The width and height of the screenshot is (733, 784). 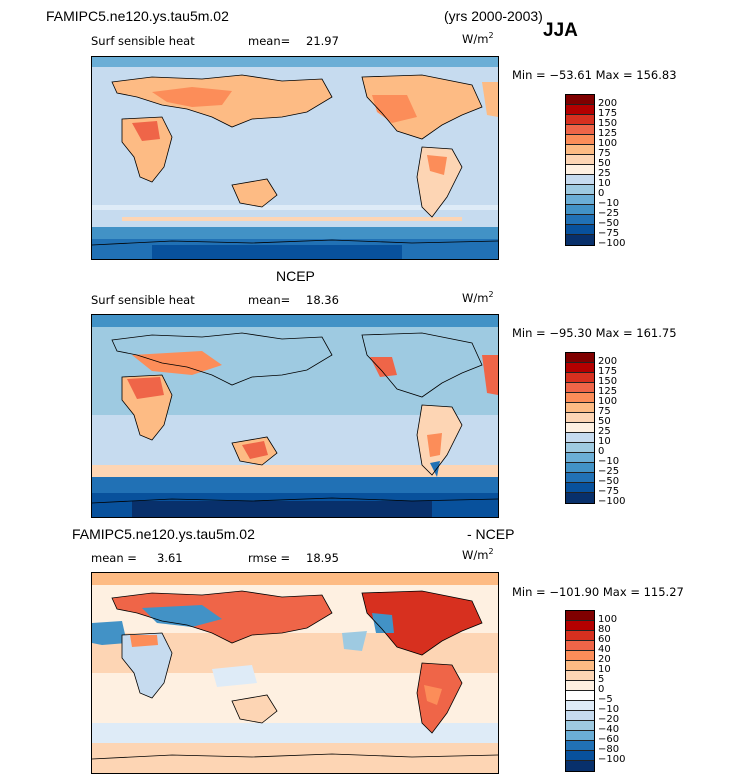 What do you see at coordinates (114, 558) in the screenshot?
I see `panel3-mean-label: mean =` at bounding box center [114, 558].